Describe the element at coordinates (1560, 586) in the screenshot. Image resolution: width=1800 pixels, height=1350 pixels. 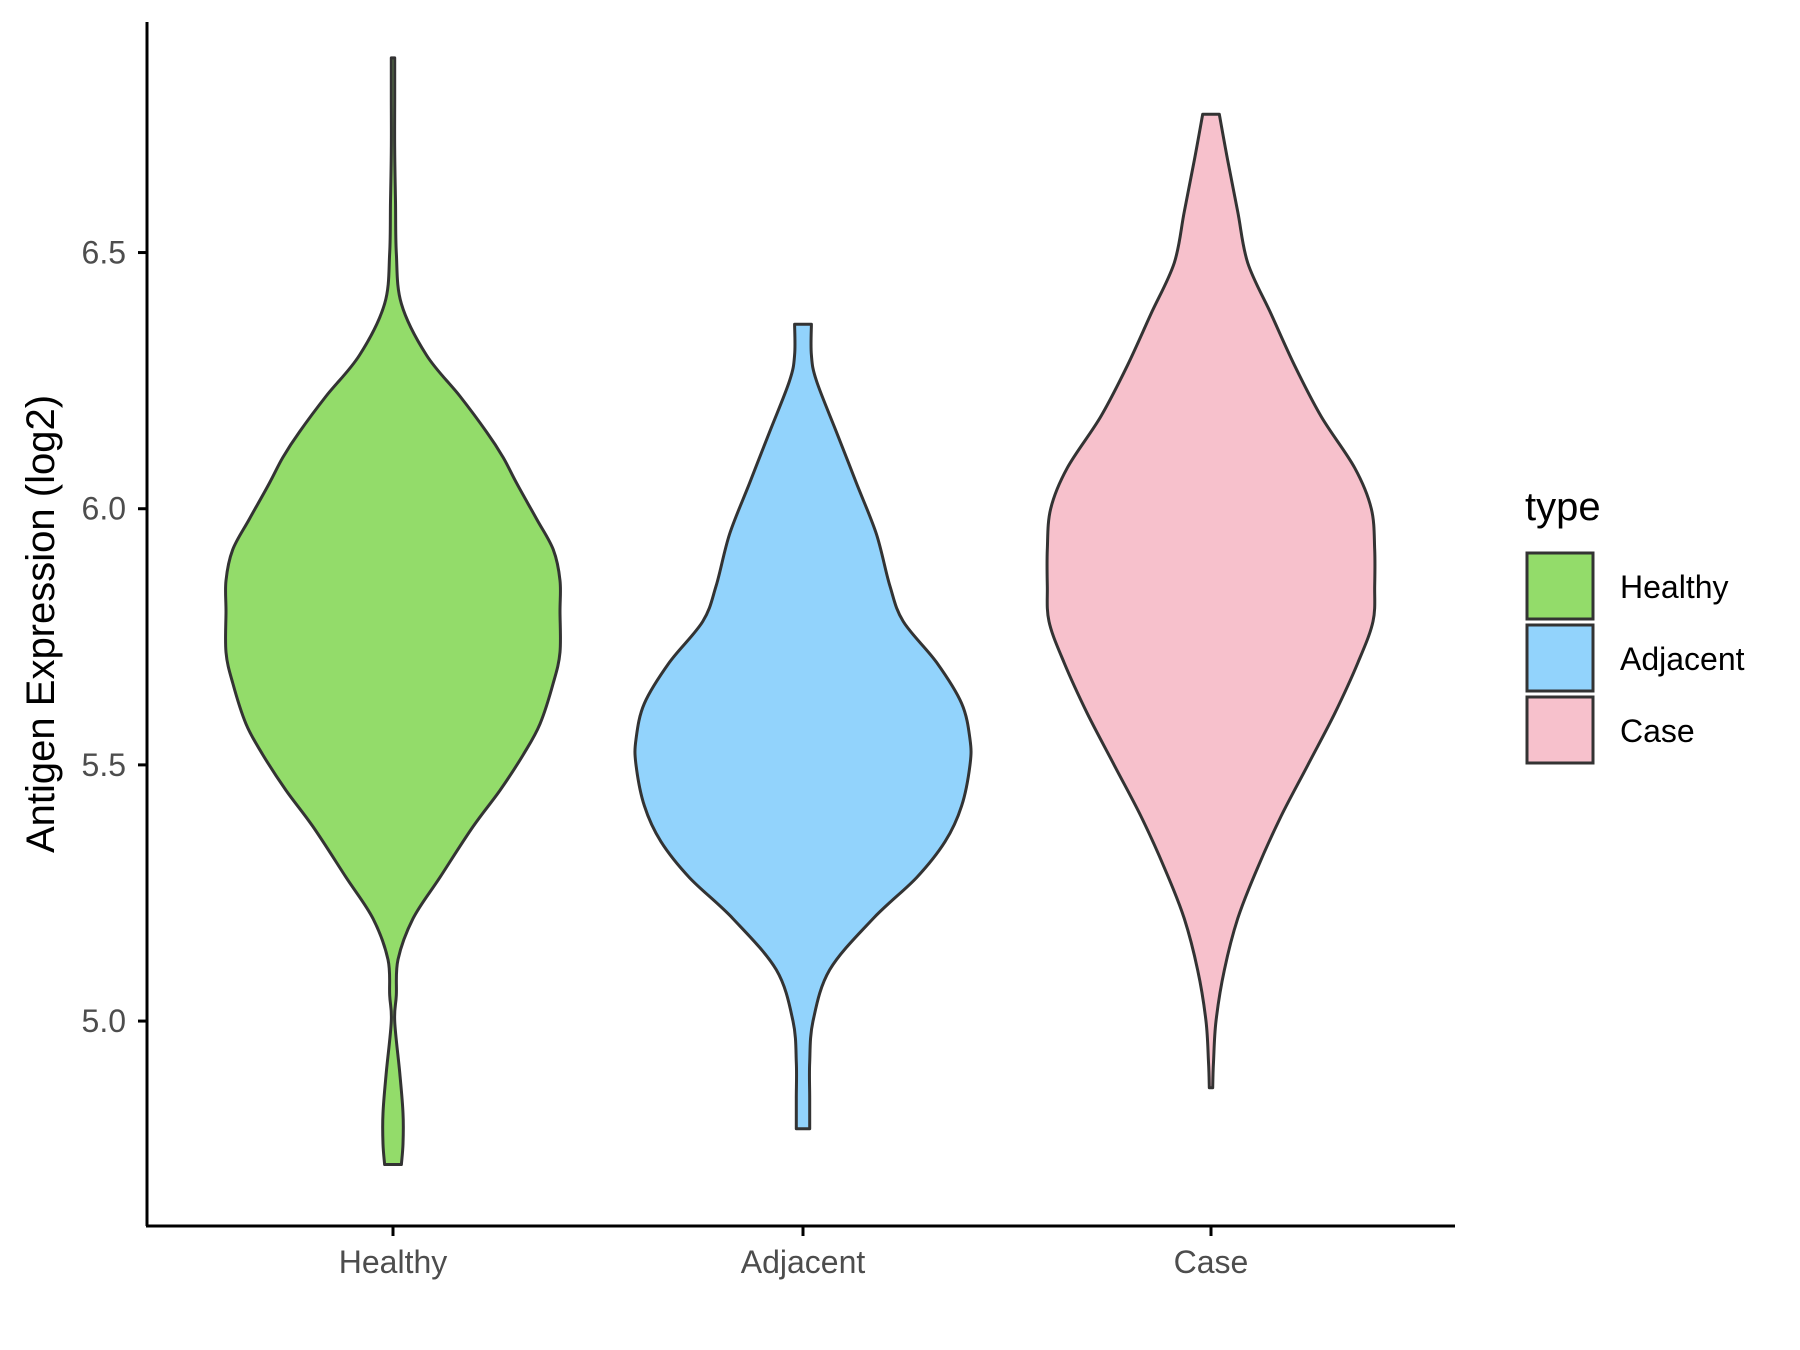
I see `legend-key-healthy` at that location.